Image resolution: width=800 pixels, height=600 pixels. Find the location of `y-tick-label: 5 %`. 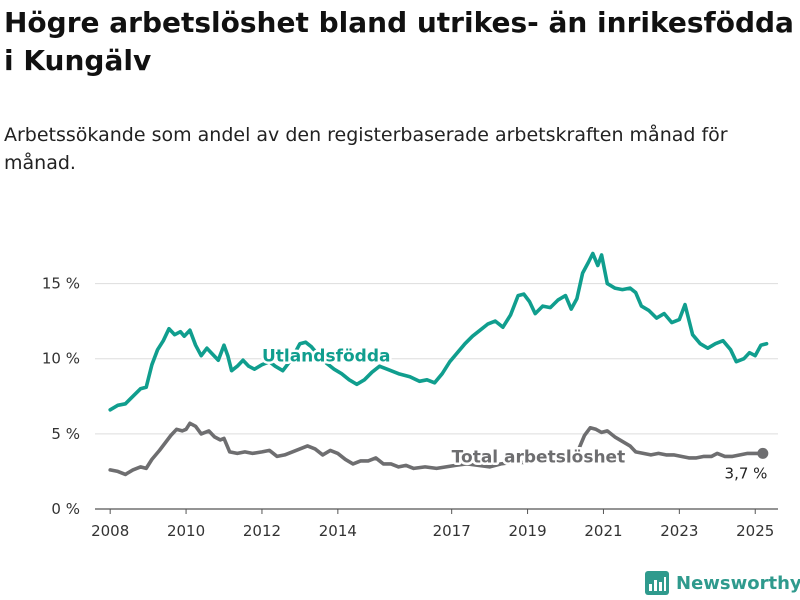

y-tick-label: 5 % is located at coordinates (65, 434).